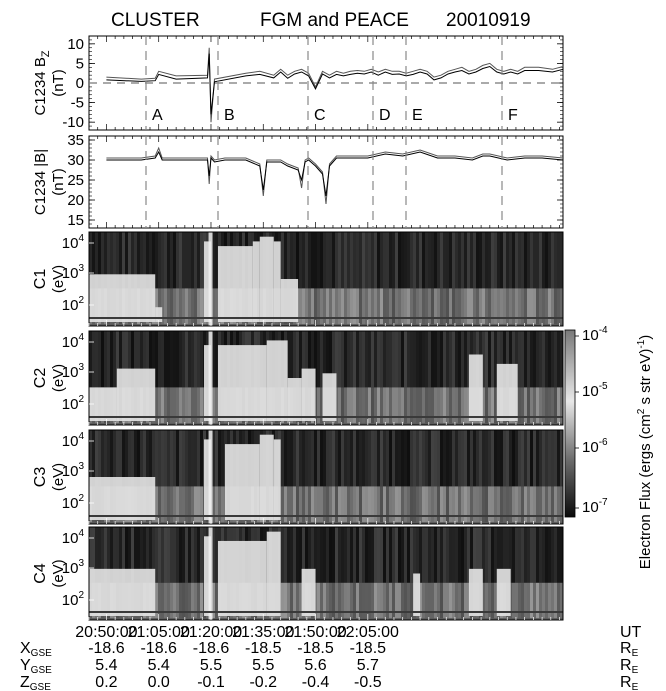  What do you see at coordinates (316, 682) in the screenshot?
I see `position-value: -0.4` at bounding box center [316, 682].